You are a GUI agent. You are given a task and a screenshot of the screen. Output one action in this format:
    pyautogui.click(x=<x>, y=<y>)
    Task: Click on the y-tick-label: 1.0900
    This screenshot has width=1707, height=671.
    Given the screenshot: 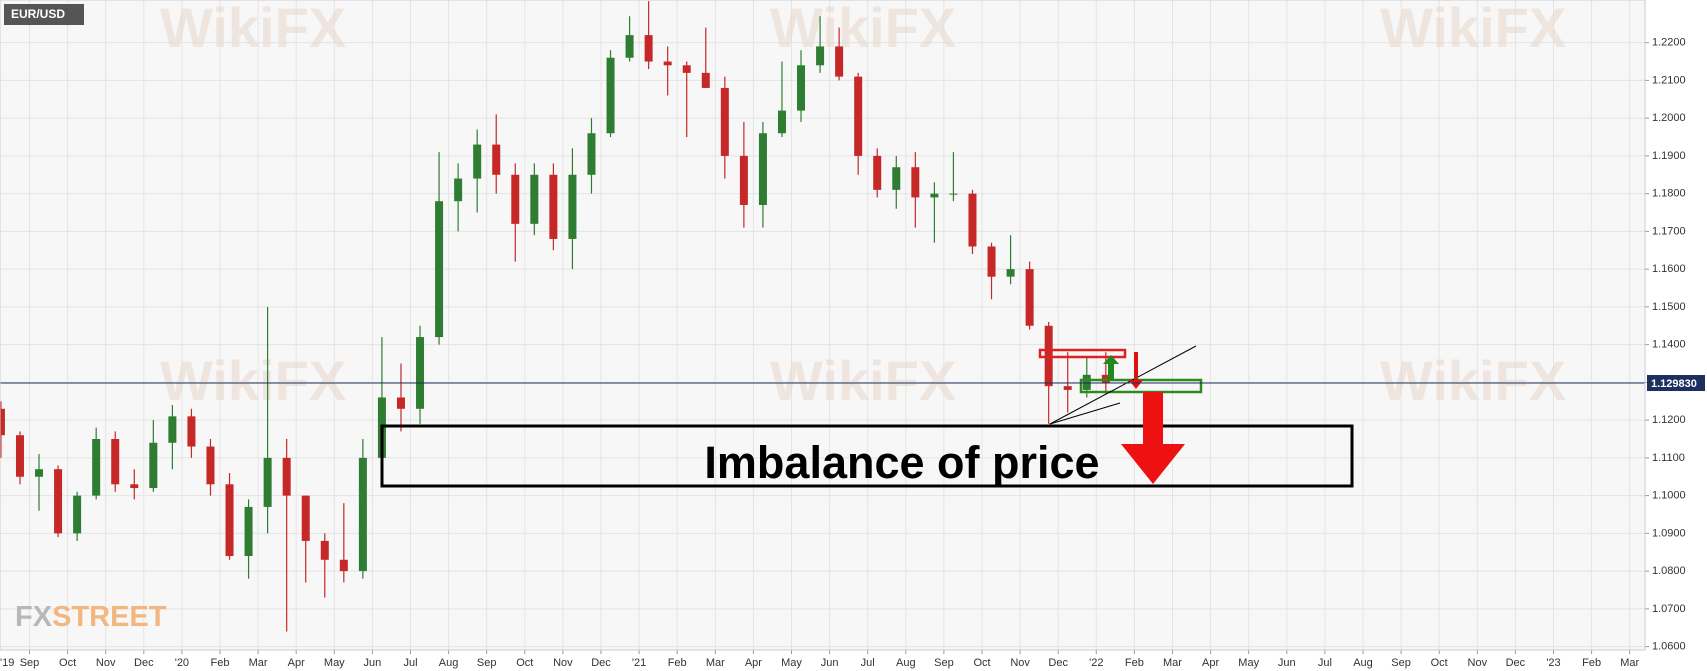 What is the action you would take?
    pyautogui.click(x=1669, y=533)
    